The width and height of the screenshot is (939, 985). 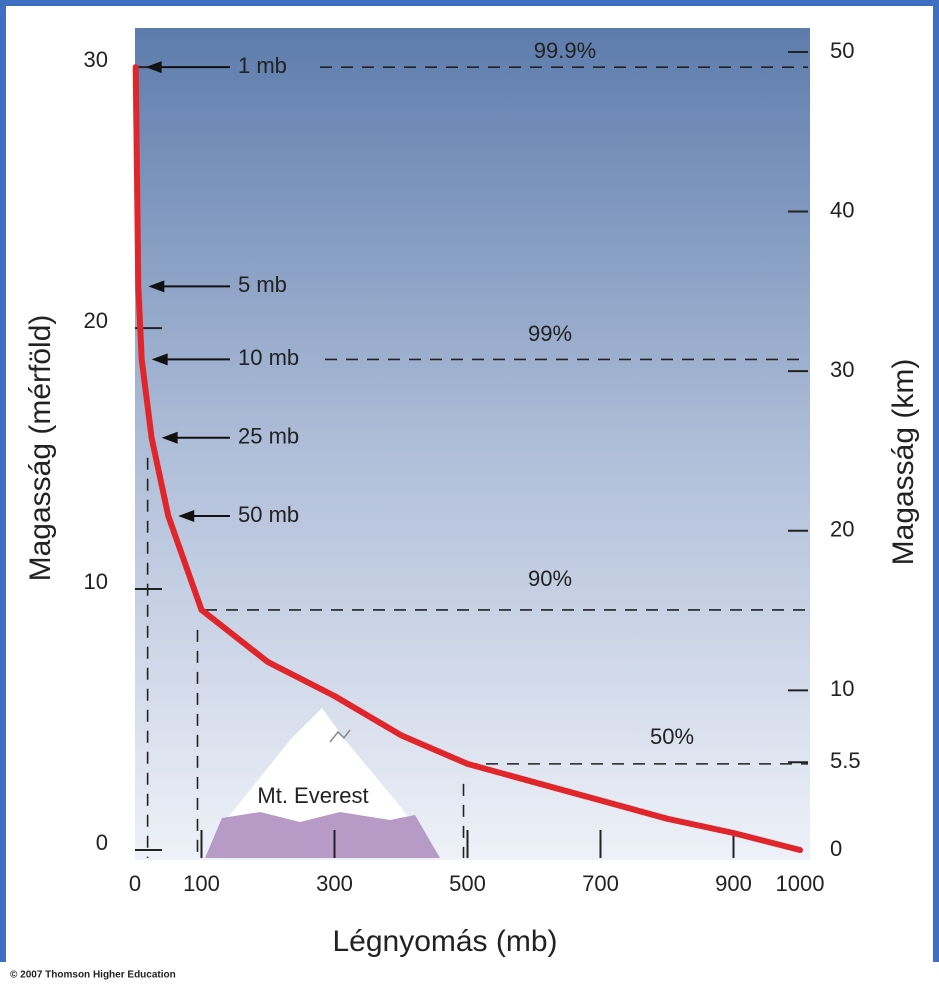 What do you see at coordinates (565, 50) in the screenshot?
I see `percent-label: 99.9%` at bounding box center [565, 50].